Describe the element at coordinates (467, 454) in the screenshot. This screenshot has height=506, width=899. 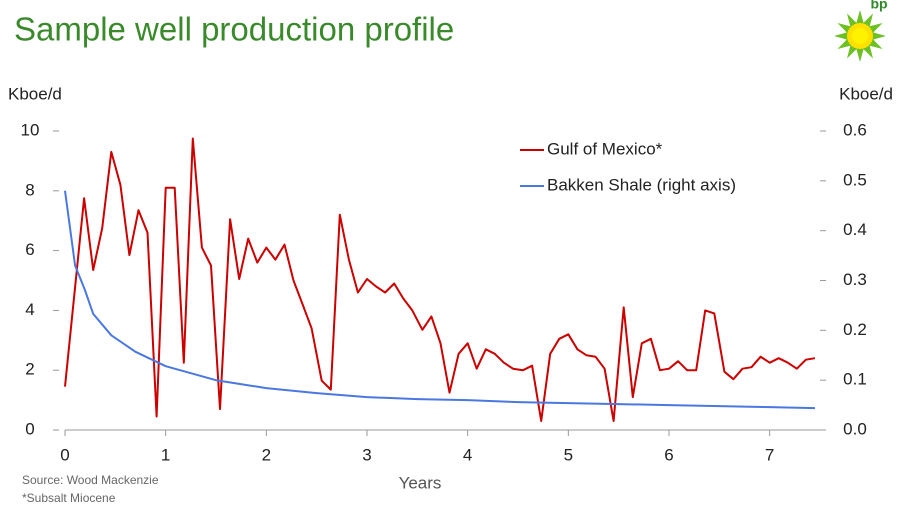
I see `x-tick-label: 4` at that location.